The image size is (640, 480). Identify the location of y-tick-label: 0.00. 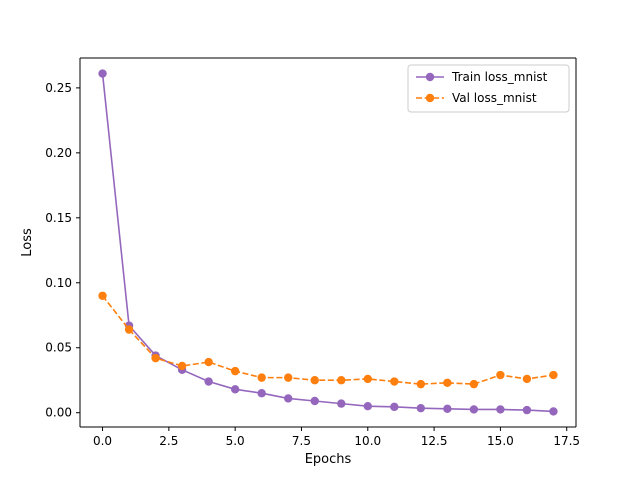
(58, 413).